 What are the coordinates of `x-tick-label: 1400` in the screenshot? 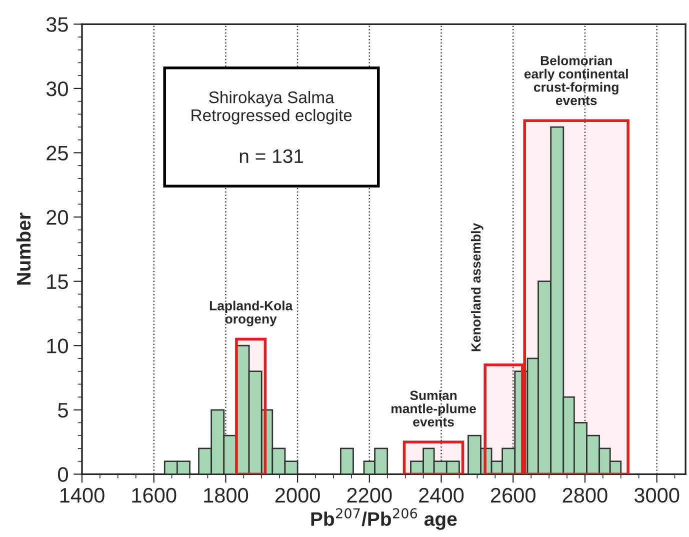 It's located at (82, 495).